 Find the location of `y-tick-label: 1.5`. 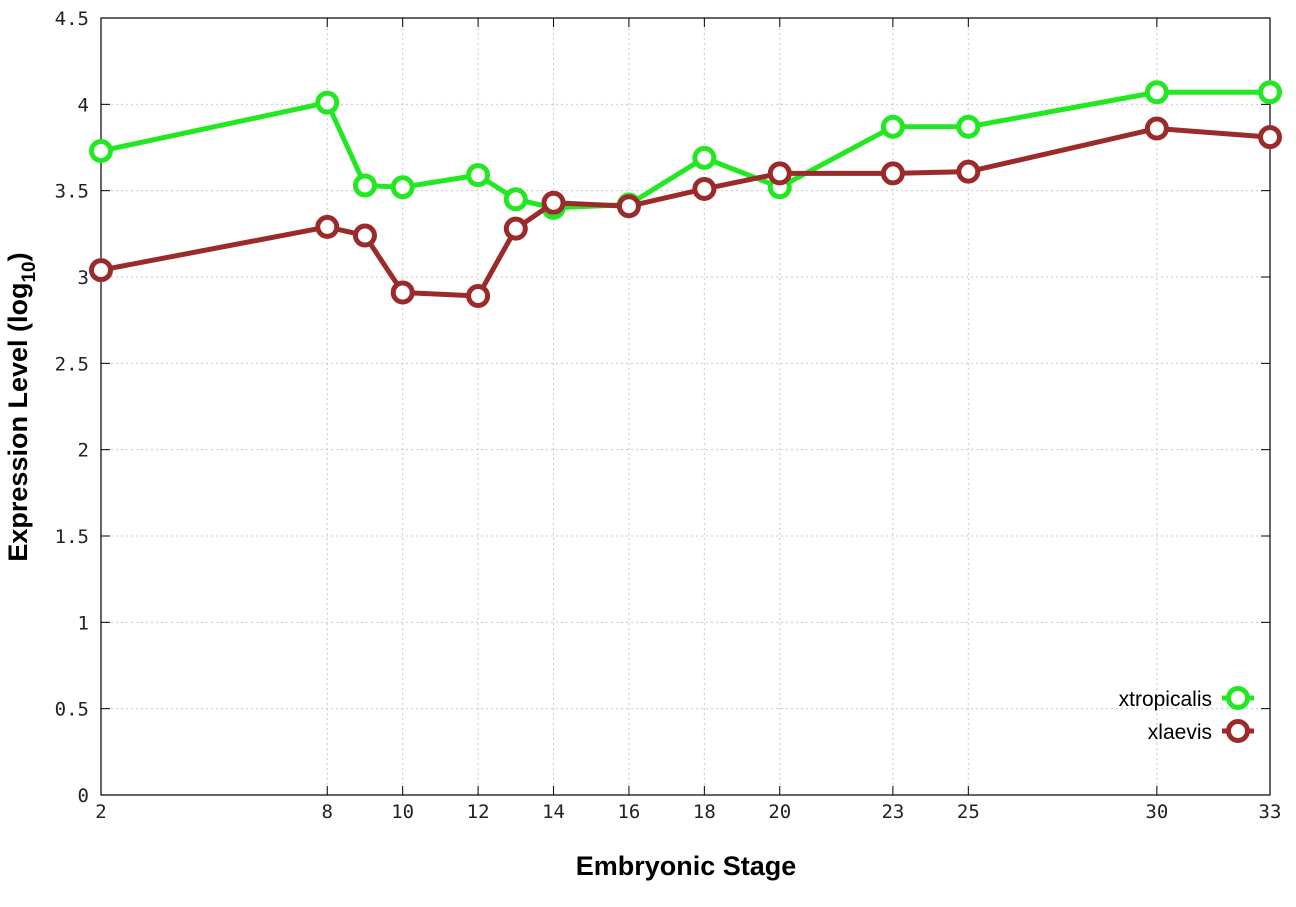

y-tick-label: 1.5 is located at coordinates (72, 537).